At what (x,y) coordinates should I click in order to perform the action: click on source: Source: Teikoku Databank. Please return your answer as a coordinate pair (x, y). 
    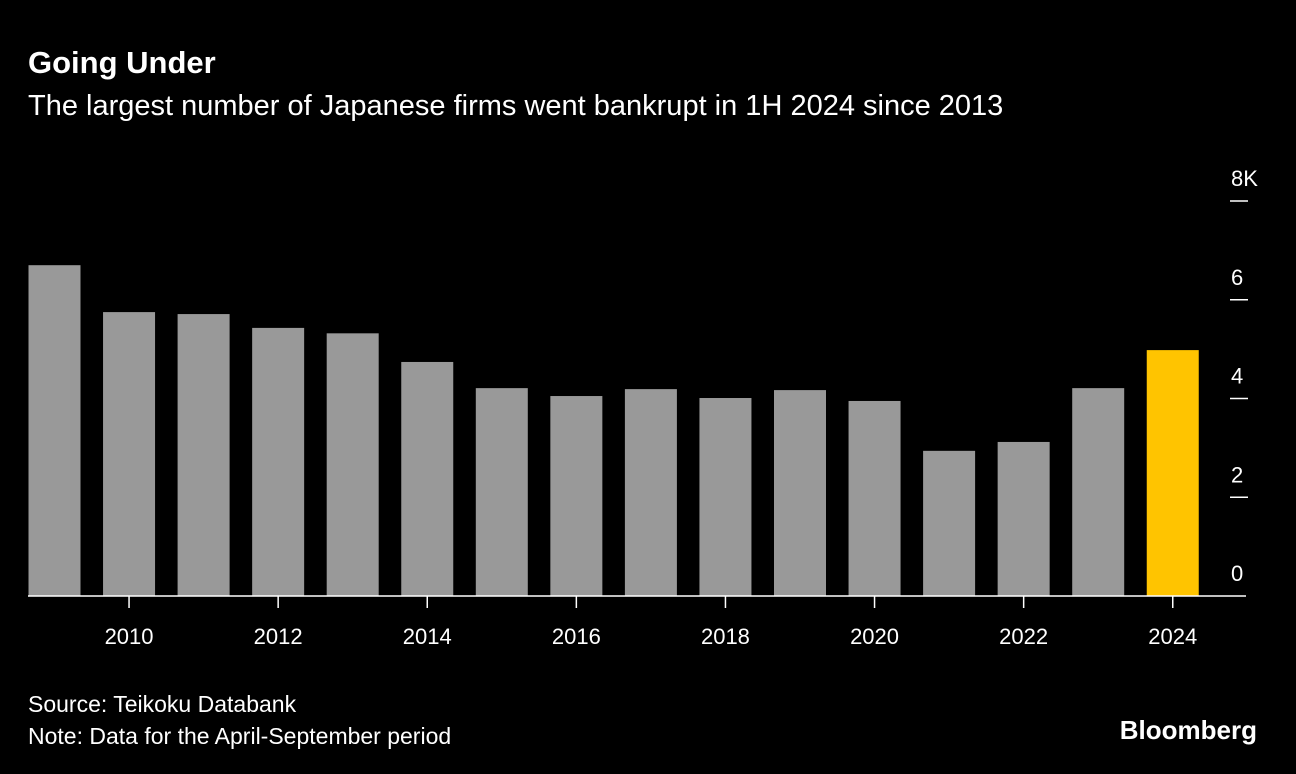
    Looking at the image, I should click on (162, 704).